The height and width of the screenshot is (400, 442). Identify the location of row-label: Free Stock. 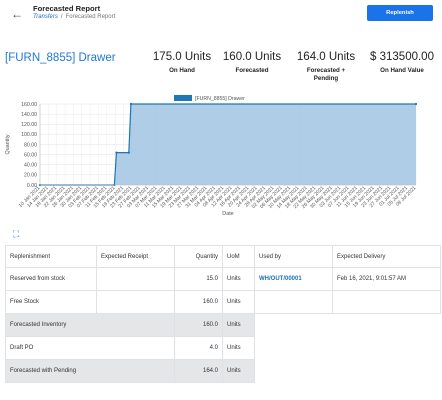
(51, 302).